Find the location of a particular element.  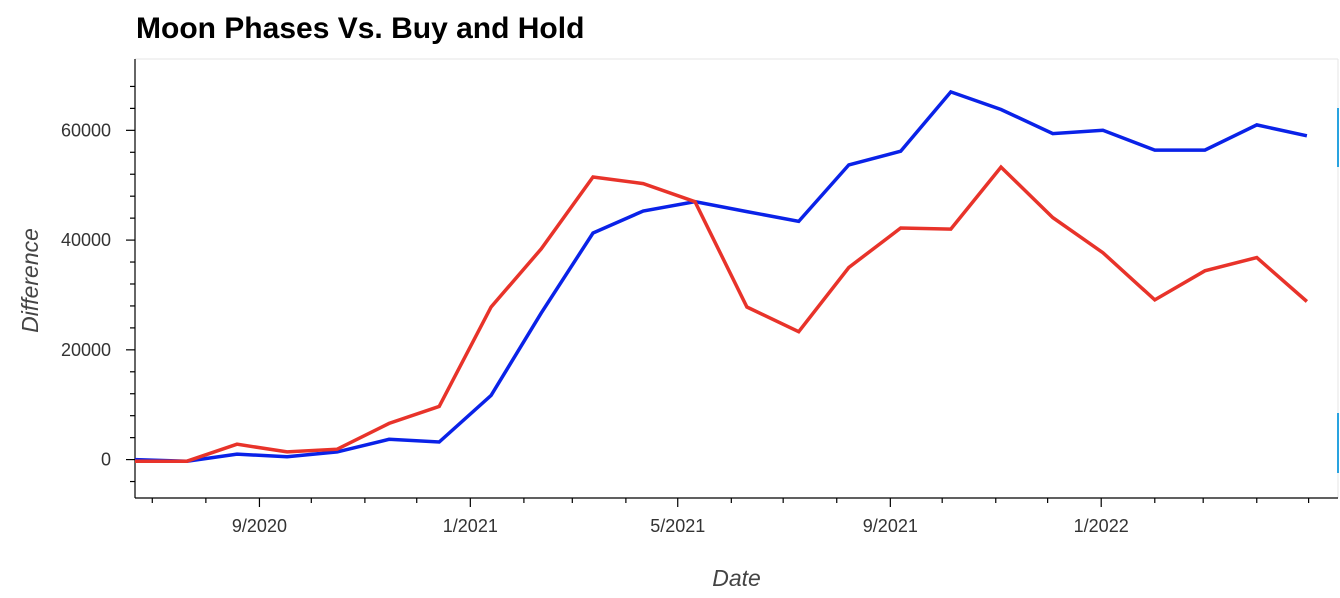

chart-title: Moon Phases Vs. Buy and Hold is located at coordinates (360, 28).